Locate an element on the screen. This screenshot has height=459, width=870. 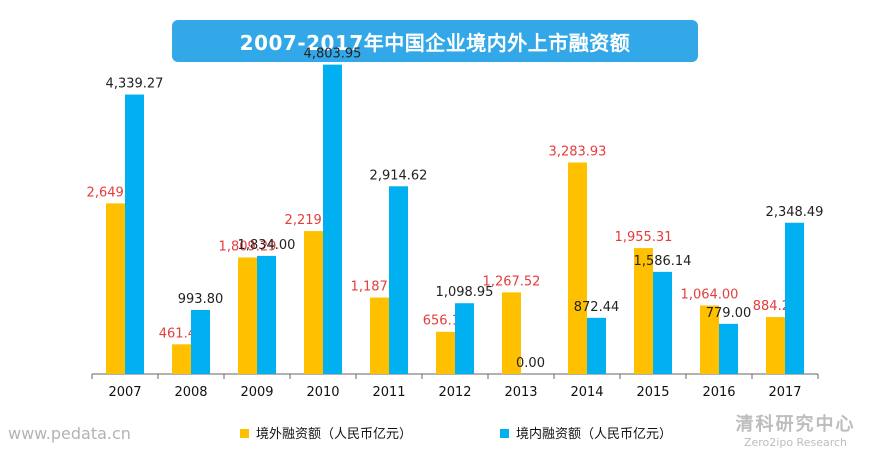
zero2ipo-watermark-en: Zero2ipo Research is located at coordinates (795, 442).